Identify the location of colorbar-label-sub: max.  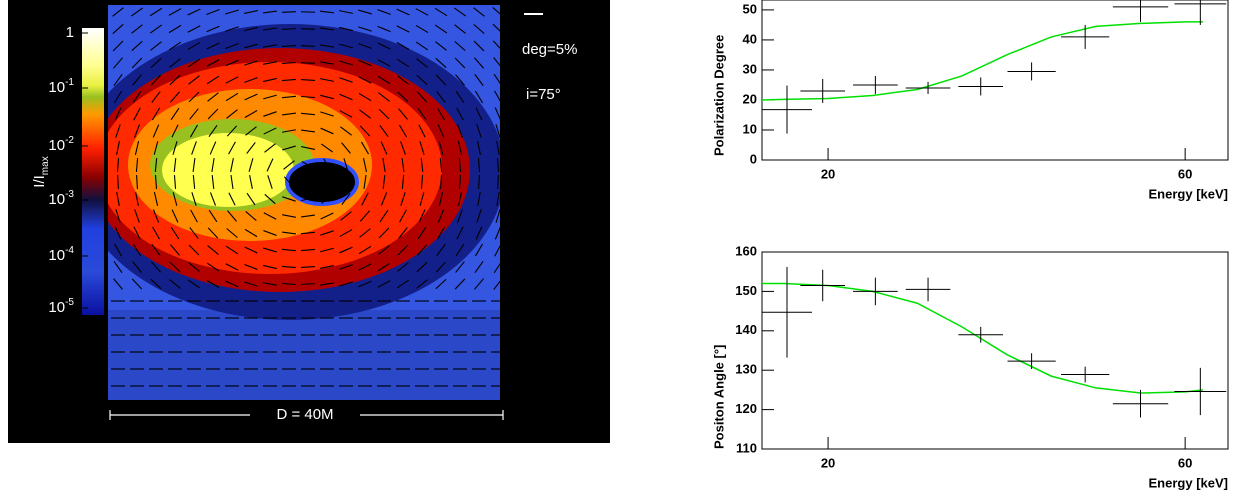
(45, 165).